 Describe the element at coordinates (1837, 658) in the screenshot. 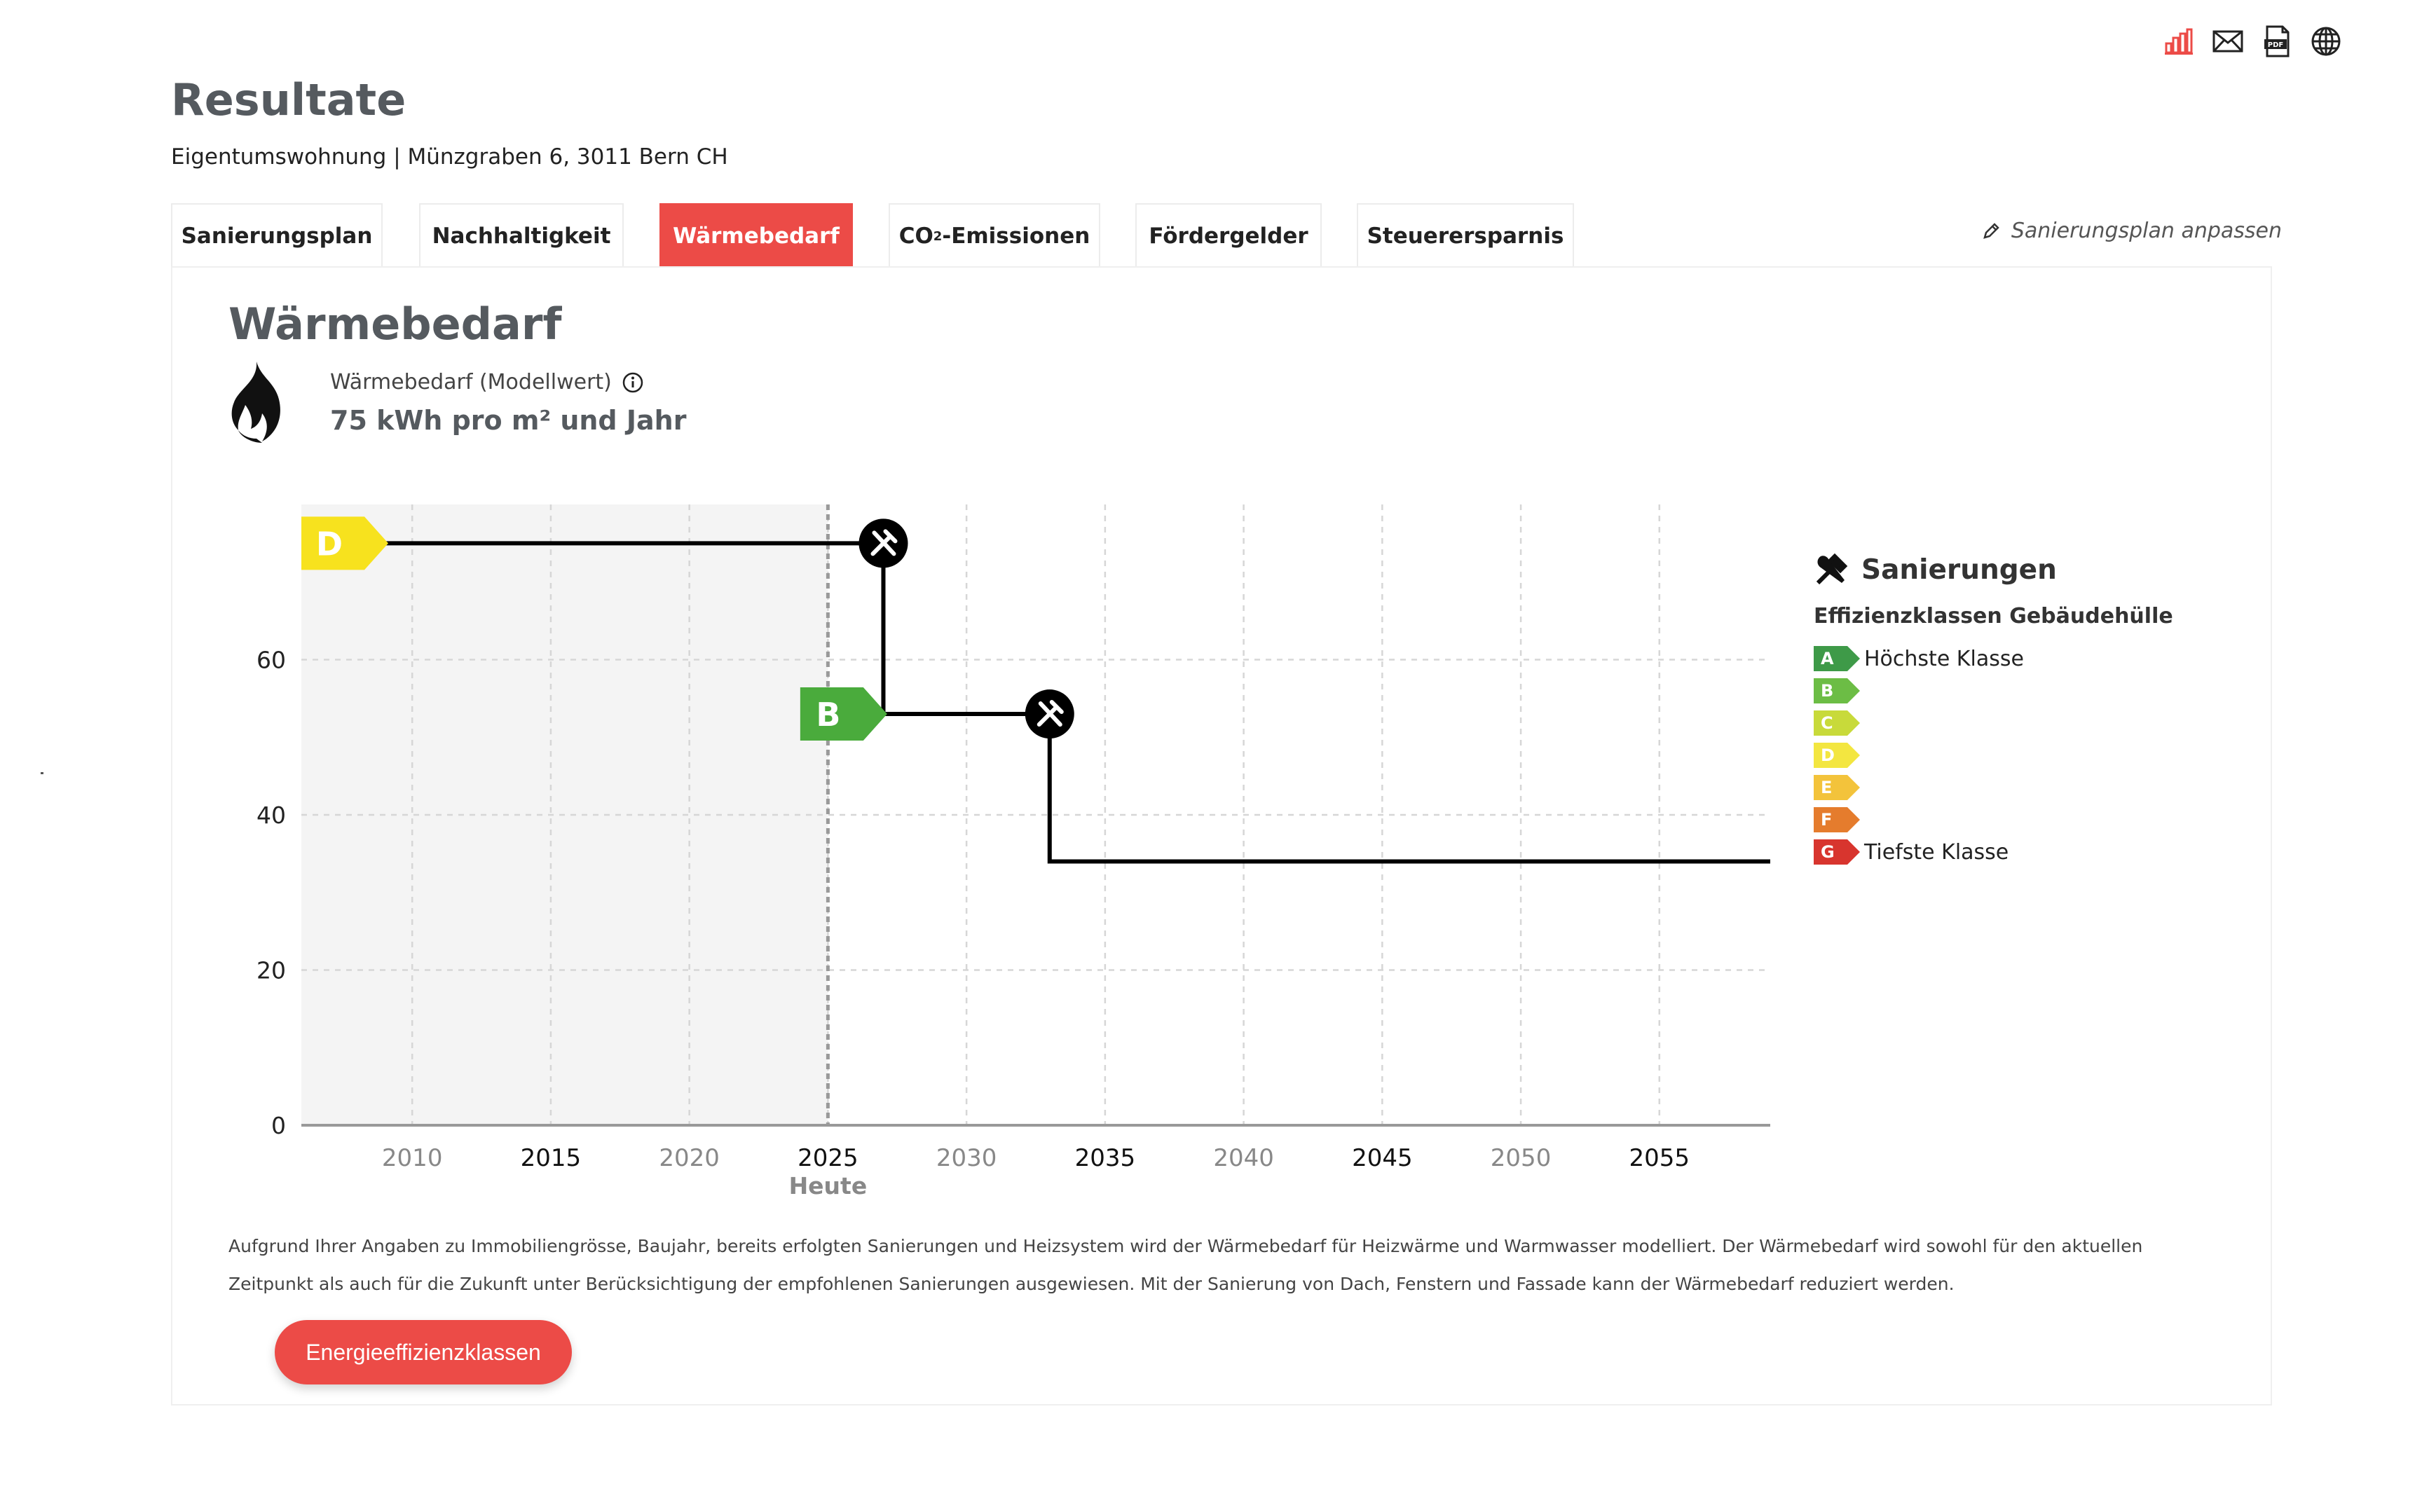

I see `class-tag: A` at that location.